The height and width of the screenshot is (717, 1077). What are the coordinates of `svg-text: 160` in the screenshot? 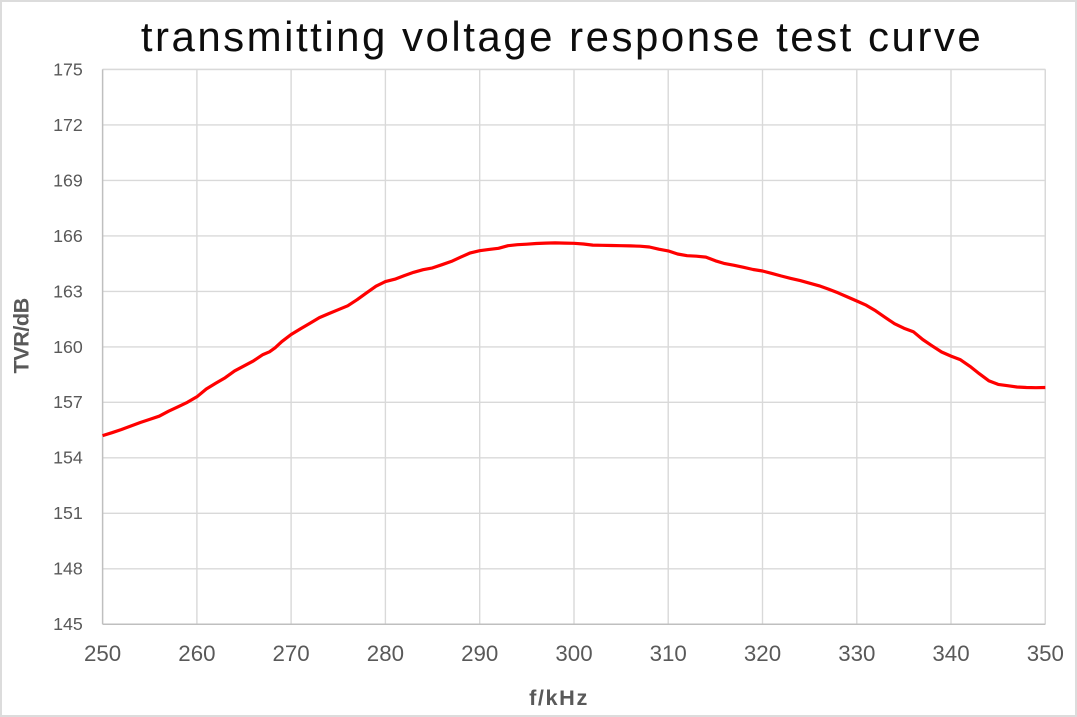 It's located at (68, 347).